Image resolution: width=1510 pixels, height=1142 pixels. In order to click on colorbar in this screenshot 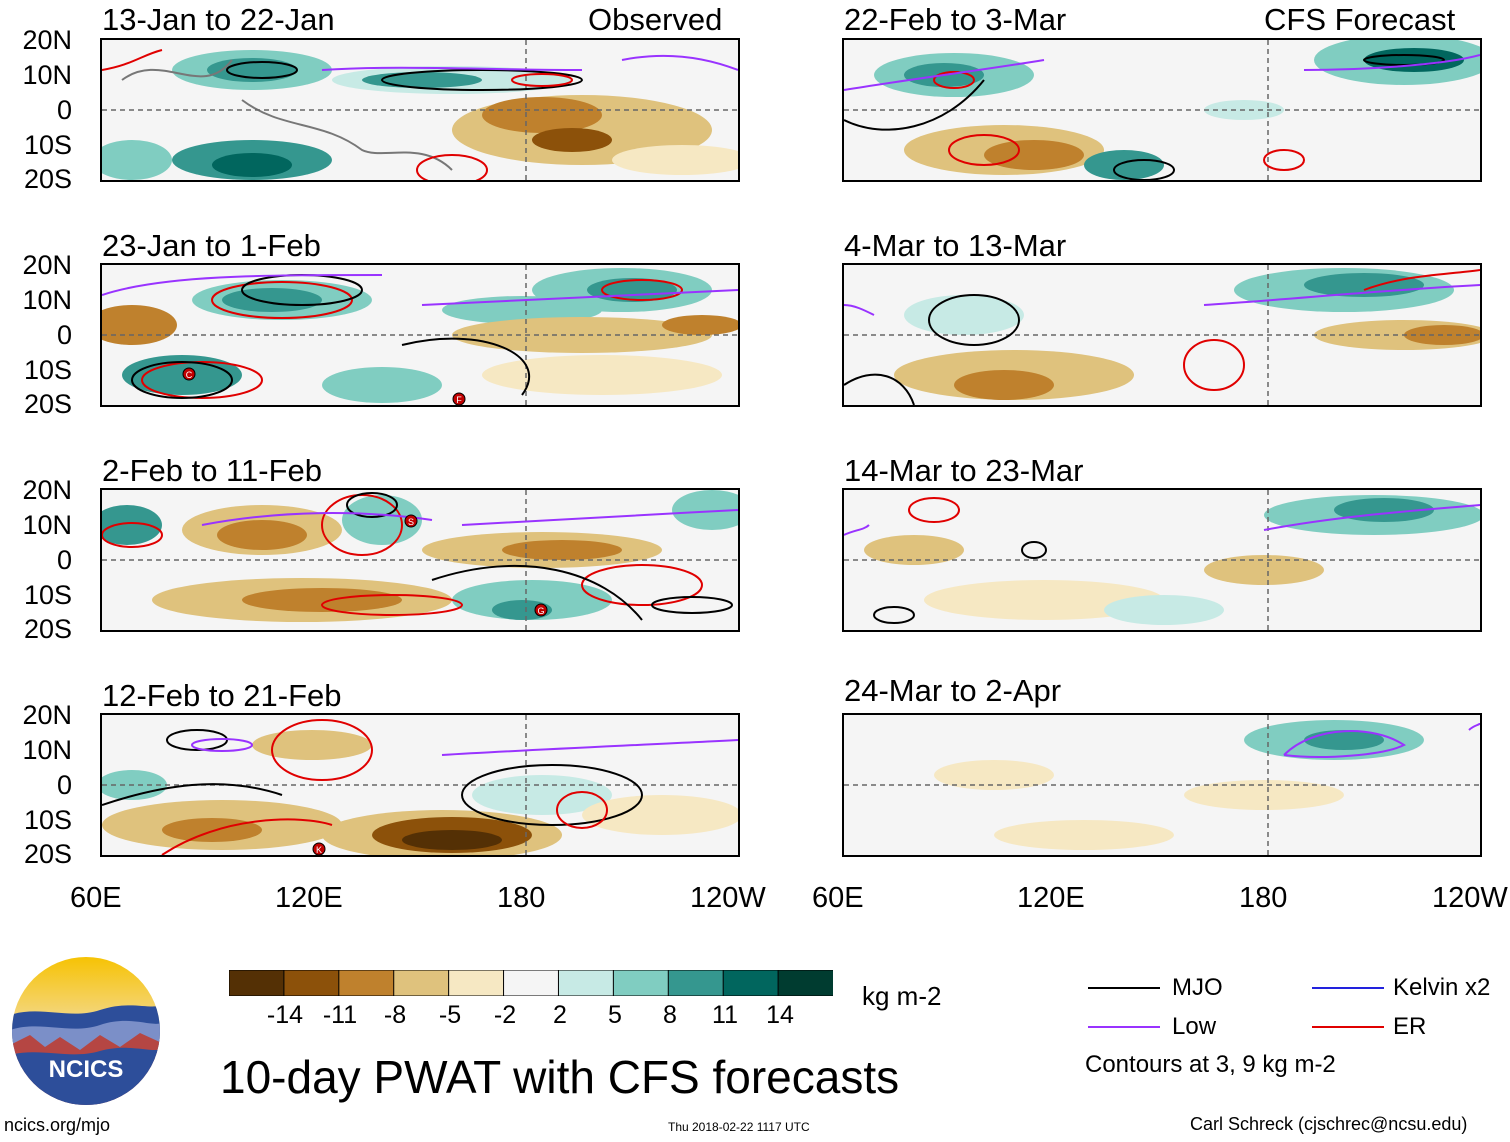, I will do `click(531, 983)`.